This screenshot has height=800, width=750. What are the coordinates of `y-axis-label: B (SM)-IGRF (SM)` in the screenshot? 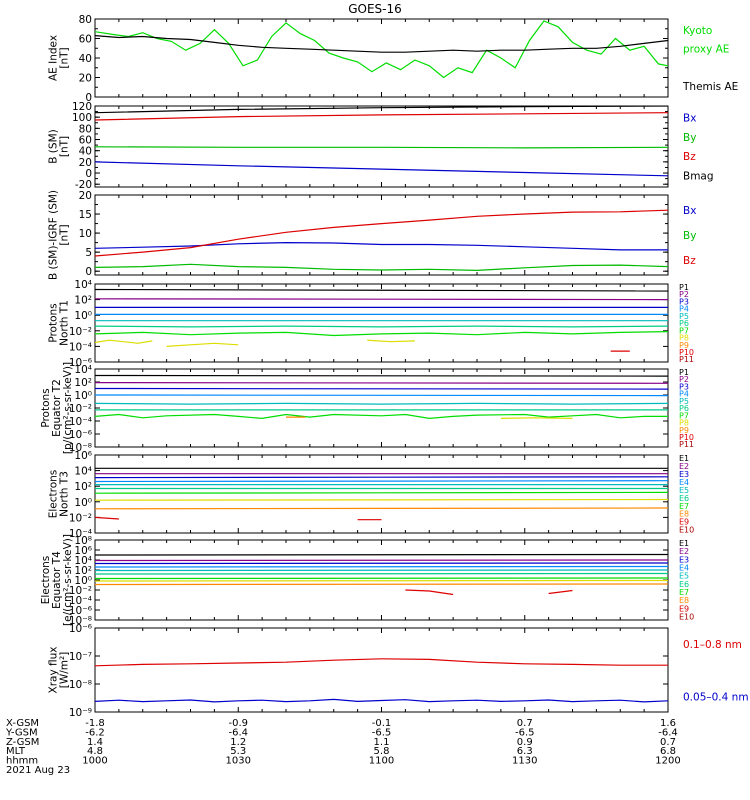 It's located at (54, 235).